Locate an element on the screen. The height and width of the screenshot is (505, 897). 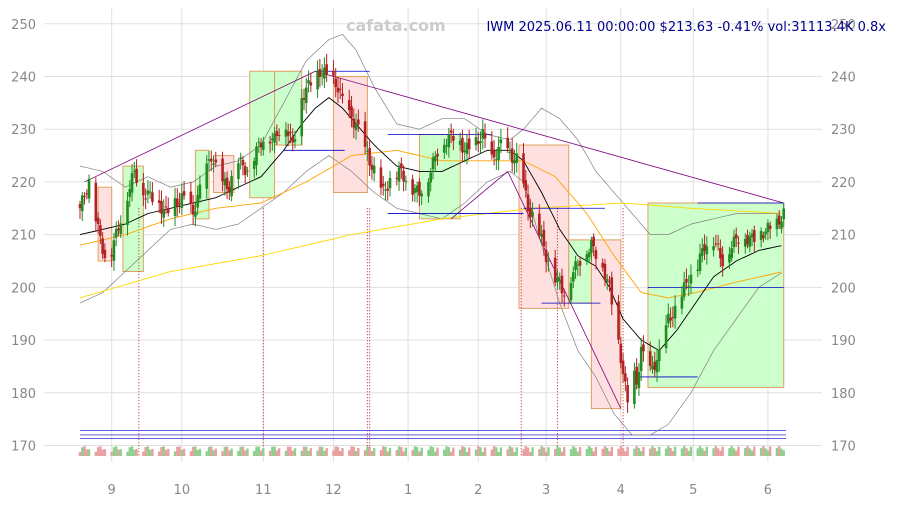
y-tick-label-right: 230 is located at coordinates (843, 130).